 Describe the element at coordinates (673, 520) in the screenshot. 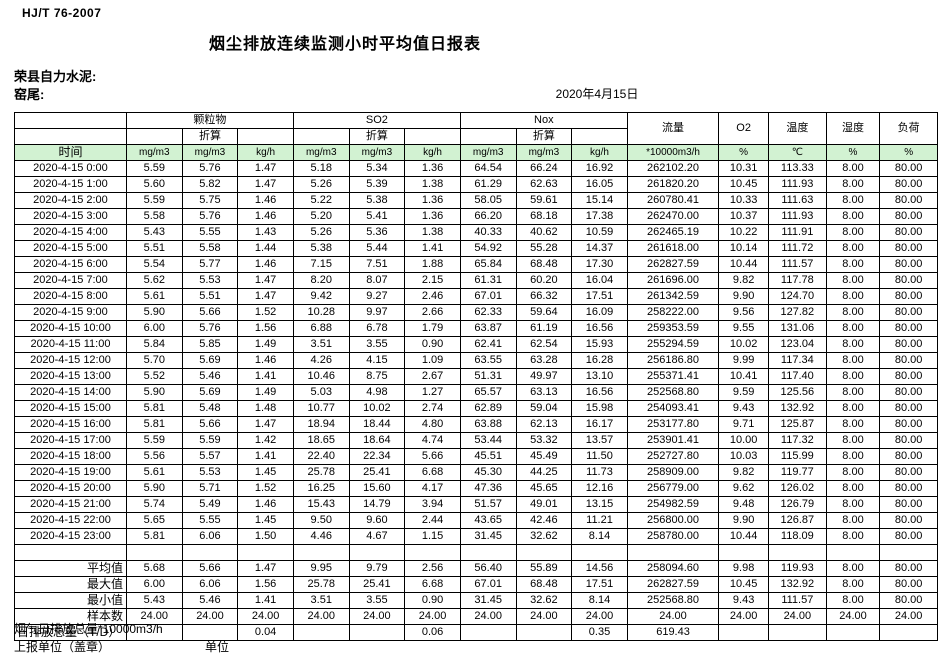

I see `cell-flow: 256800.00` at that location.